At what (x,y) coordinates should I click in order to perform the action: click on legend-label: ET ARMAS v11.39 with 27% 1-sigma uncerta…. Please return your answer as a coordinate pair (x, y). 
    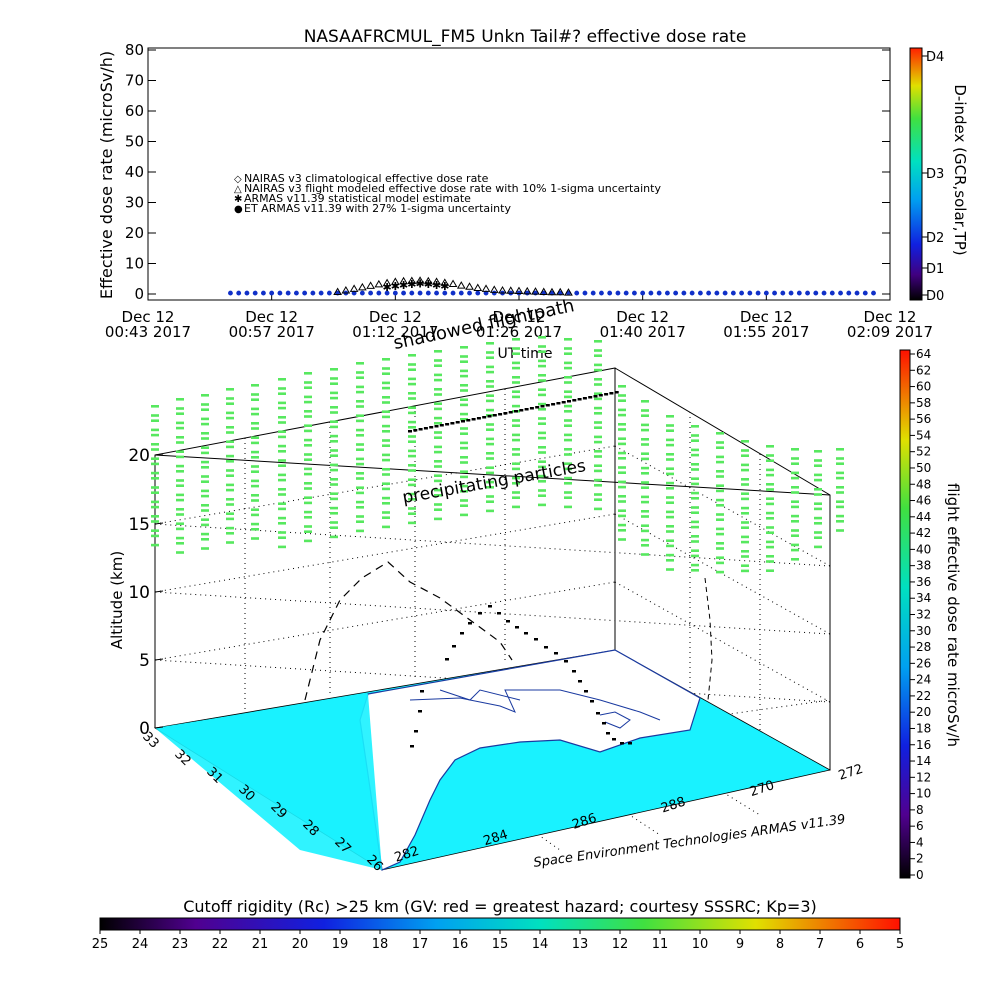
    Looking at the image, I should click on (377, 208).